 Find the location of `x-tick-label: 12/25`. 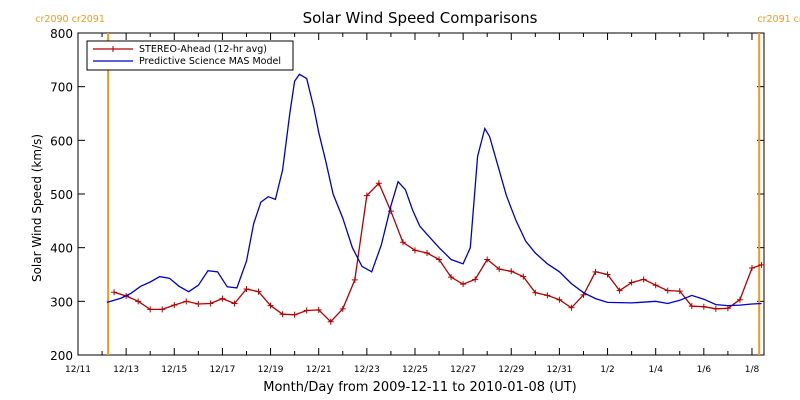

x-tick-label: 12/25 is located at coordinates (415, 370).